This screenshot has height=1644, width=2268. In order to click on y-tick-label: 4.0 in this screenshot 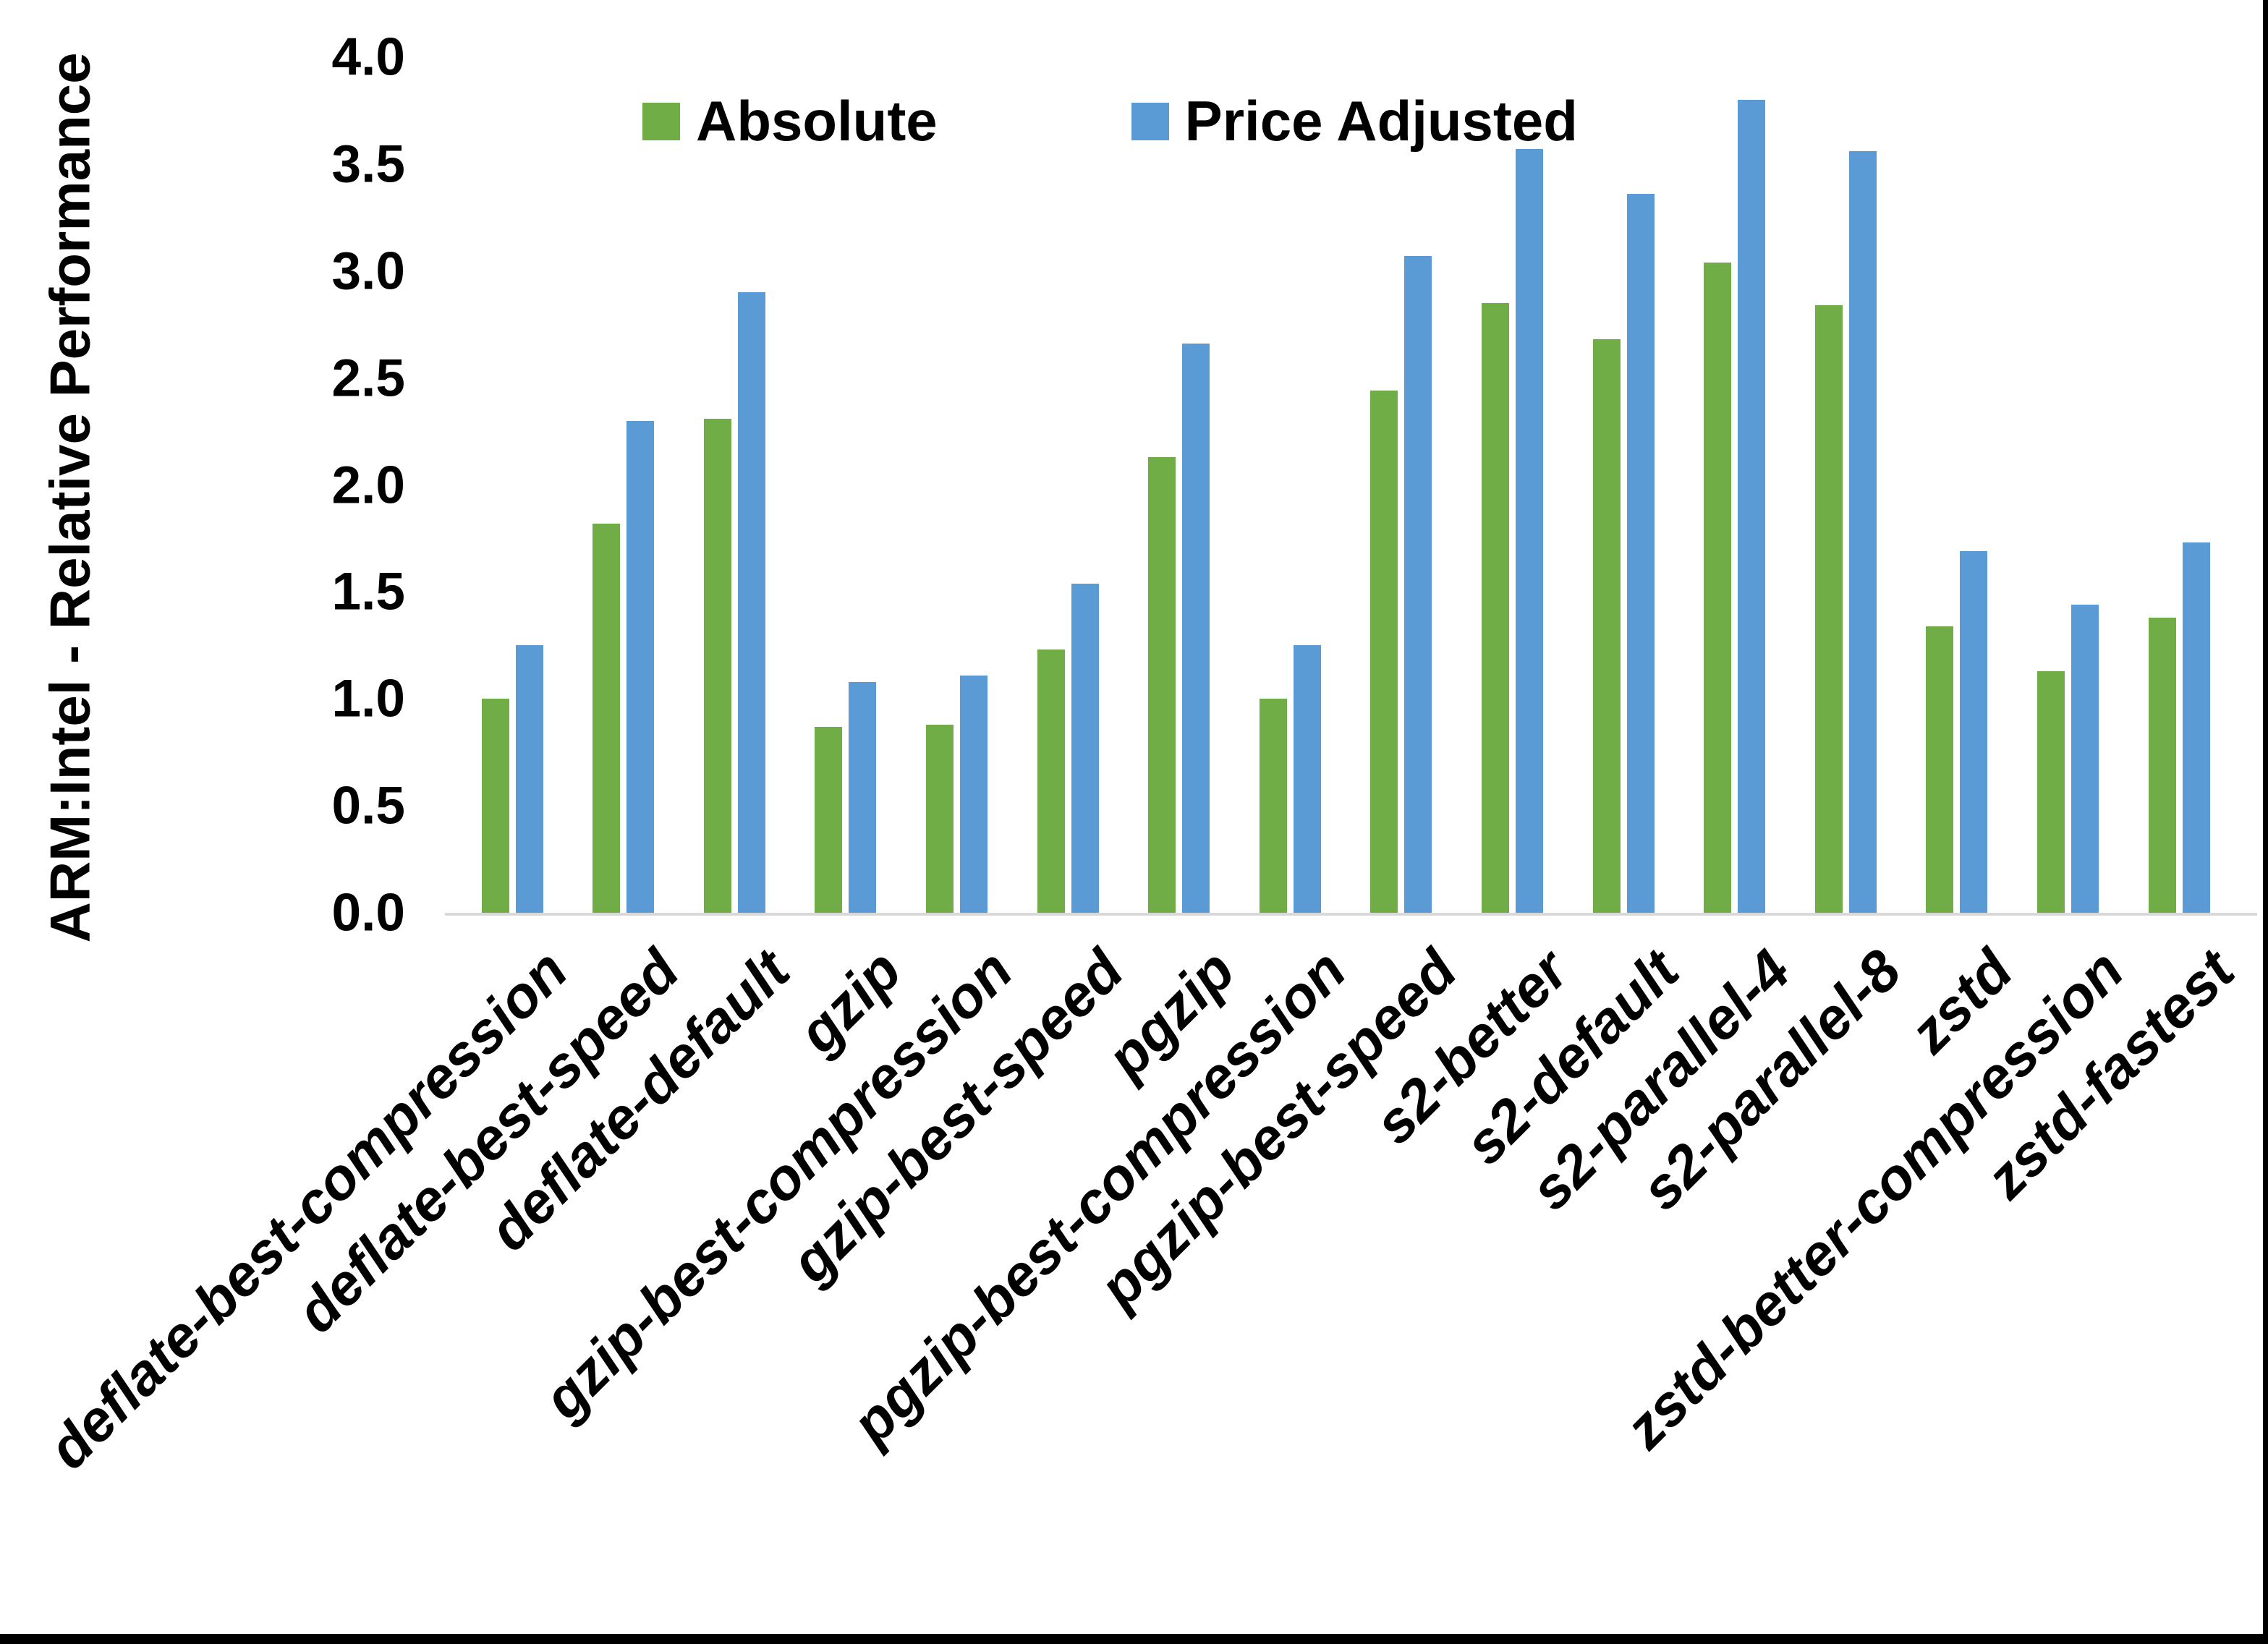, I will do `click(368, 57)`.